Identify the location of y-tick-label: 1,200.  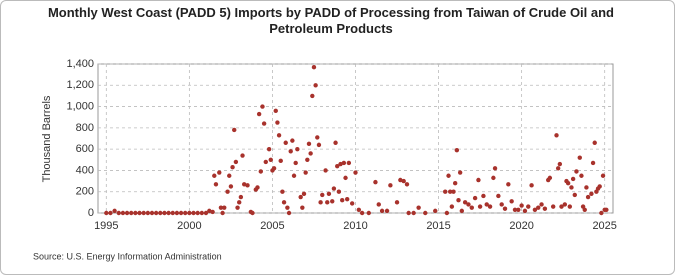
(80, 85).